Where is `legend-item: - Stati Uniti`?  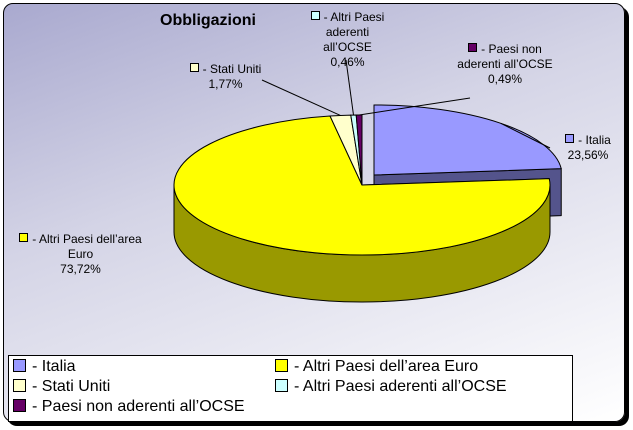
legend-item: - Stati Uniti is located at coordinates (140, 387).